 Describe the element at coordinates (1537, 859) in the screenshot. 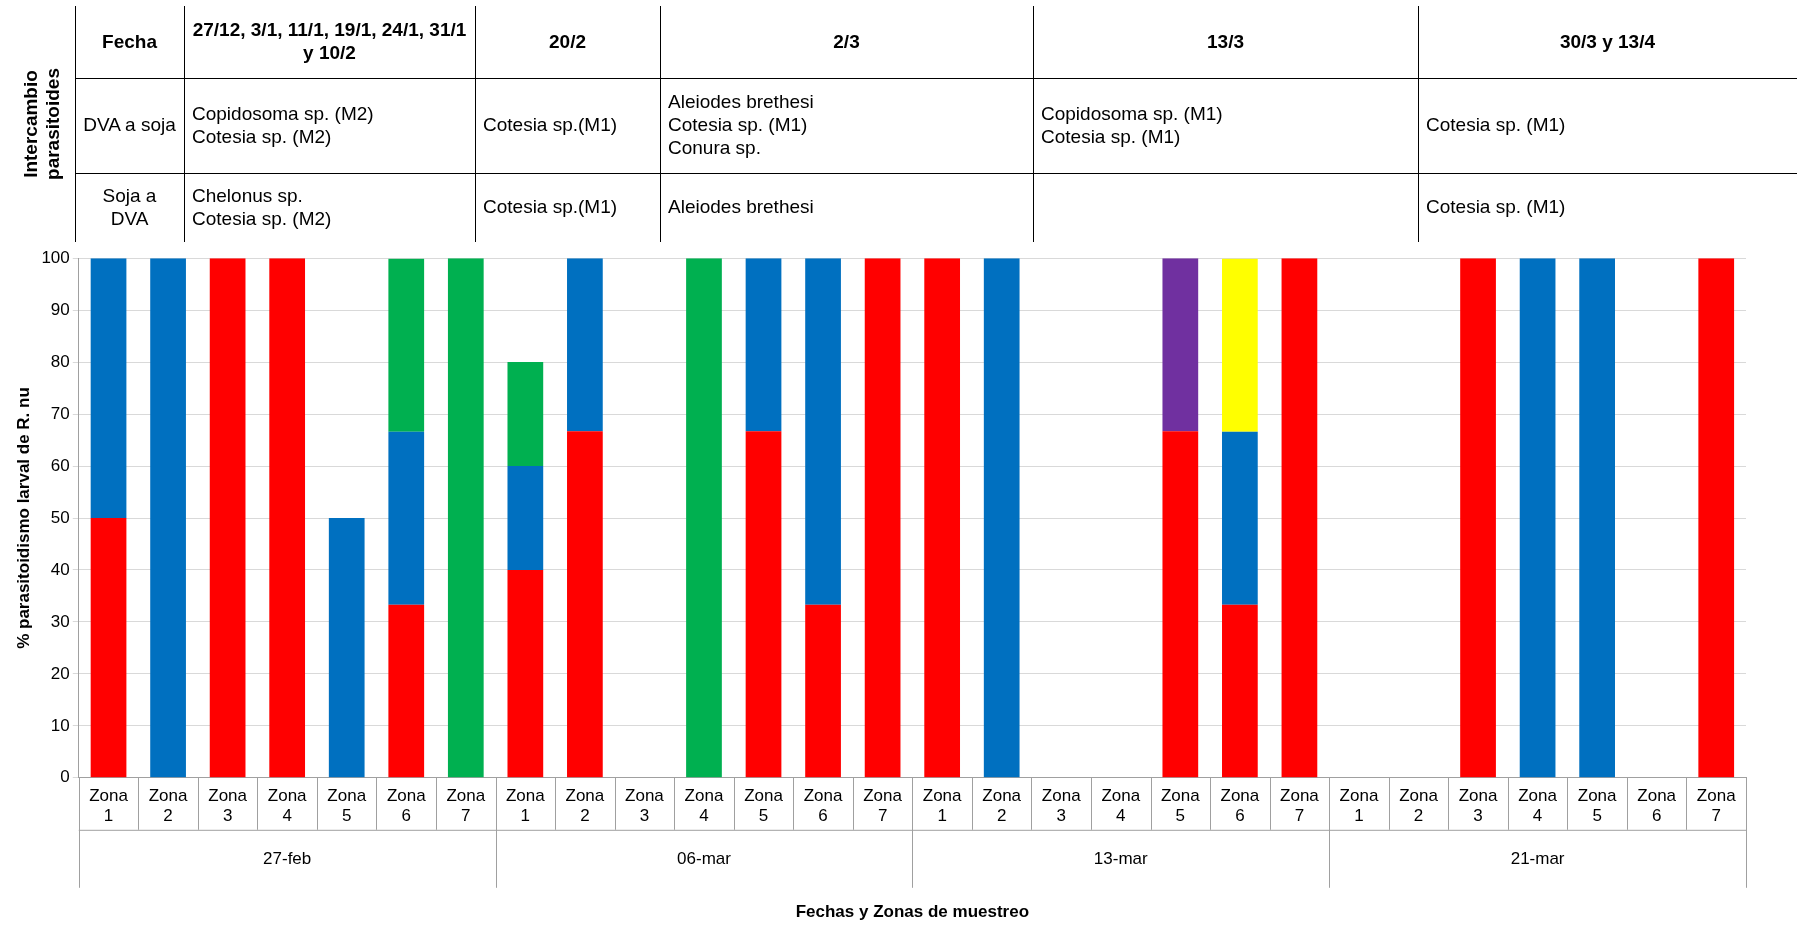

I see `text: 21-mar` at that location.